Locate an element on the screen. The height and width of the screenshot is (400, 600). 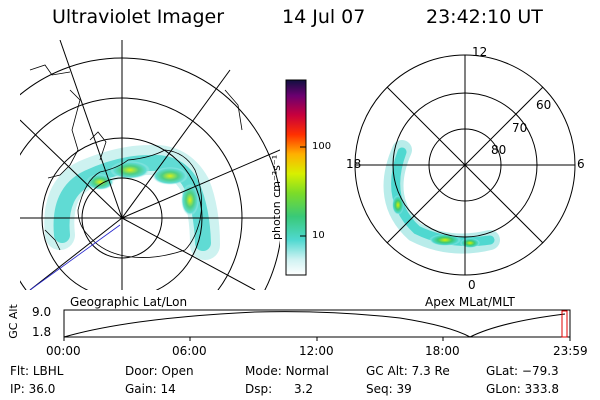
info-ip: IP: 36.0 is located at coordinates (33, 389).